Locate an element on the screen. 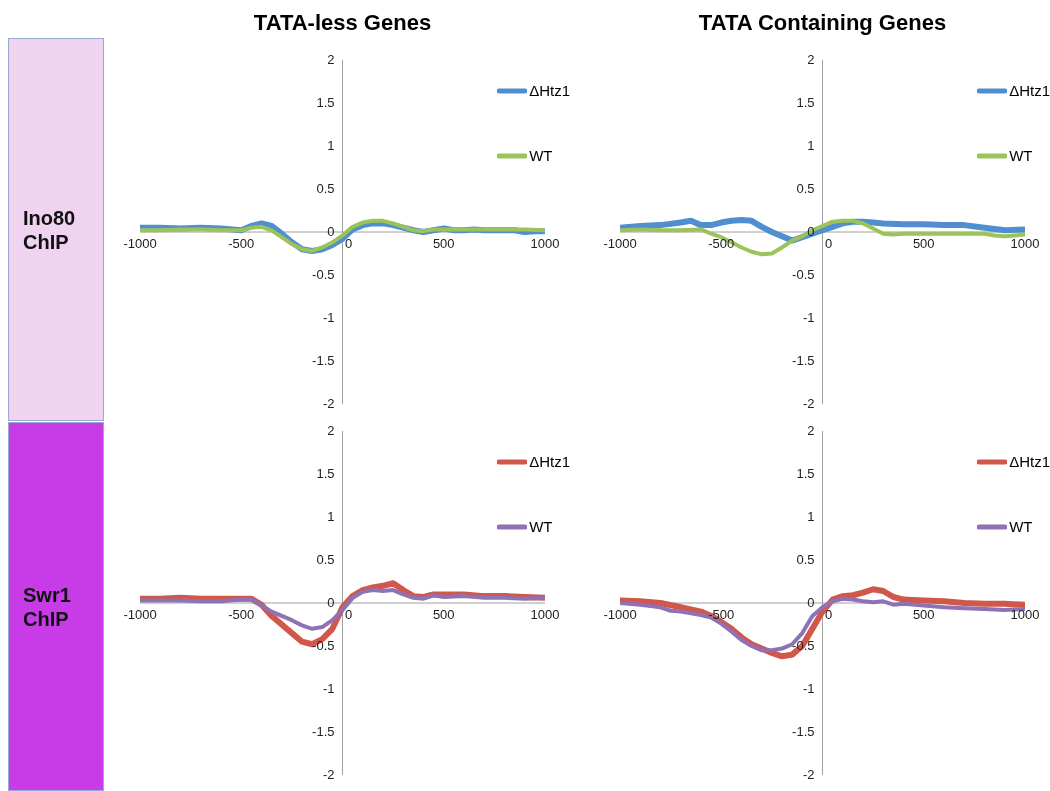 This screenshot has height=791, width=1050. row-header-panel: Ino80 ChIP is located at coordinates (56, 229).